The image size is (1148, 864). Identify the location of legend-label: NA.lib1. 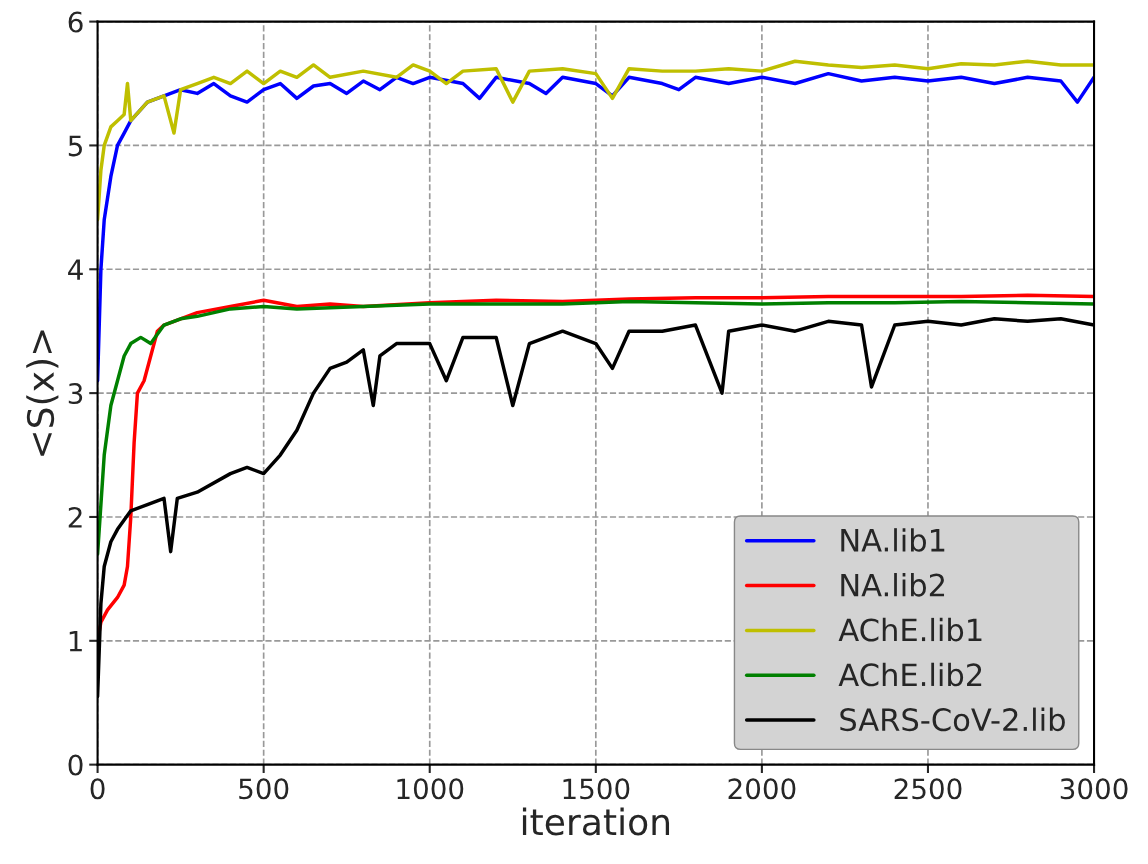
(893, 540).